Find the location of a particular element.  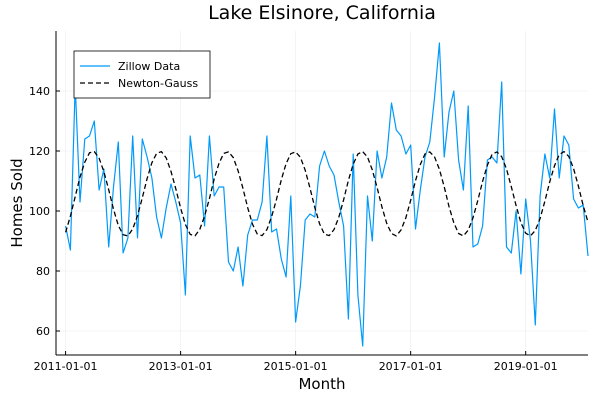

chart-title: Lake Elsinore, California is located at coordinates (322, 13).